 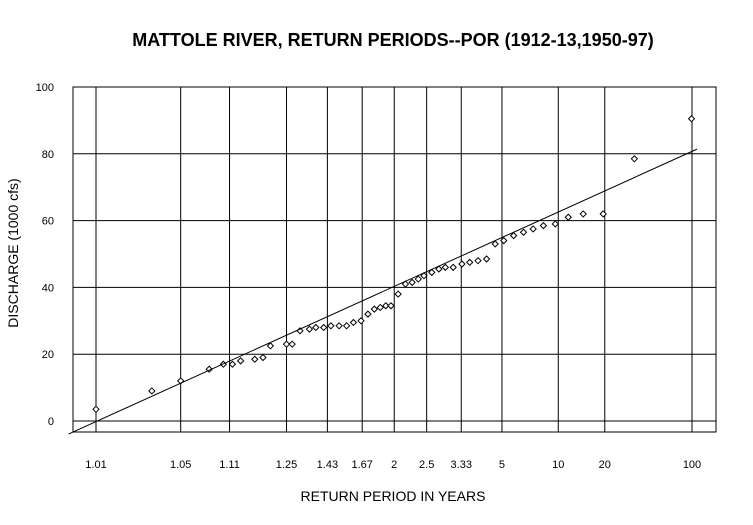 What do you see at coordinates (48, 355) in the screenshot?
I see `y-tick-label: 20` at bounding box center [48, 355].